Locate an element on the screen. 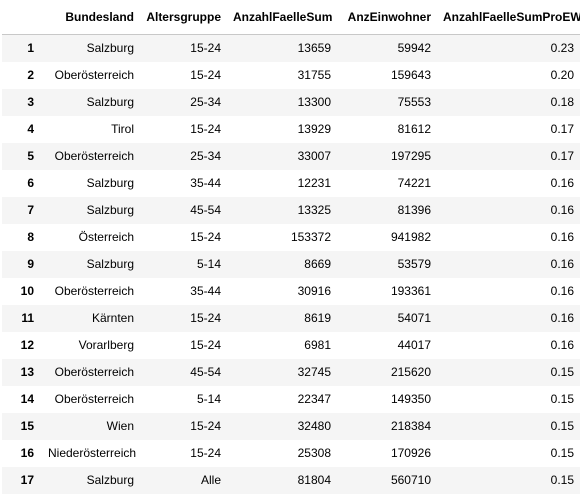 The image size is (582, 496). table-row: 14 Oberösterreich 5-14 22347 149350 0.15 is located at coordinates (291, 399).